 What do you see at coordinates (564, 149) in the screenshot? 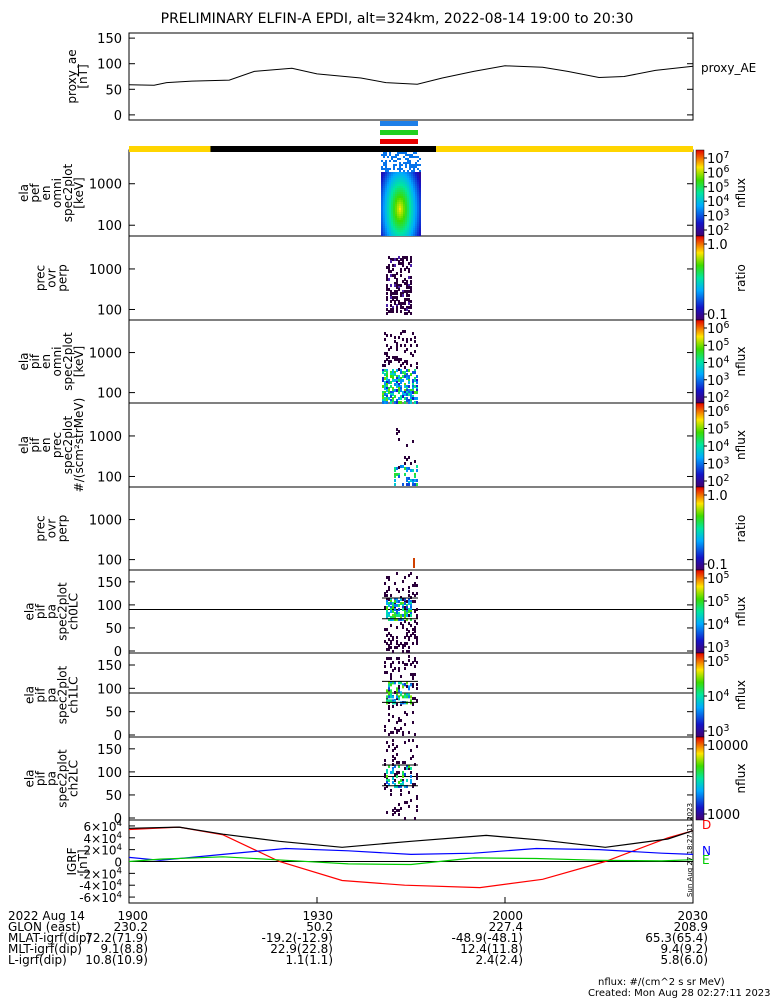
I see `sunlight-bar` at bounding box center [564, 149].